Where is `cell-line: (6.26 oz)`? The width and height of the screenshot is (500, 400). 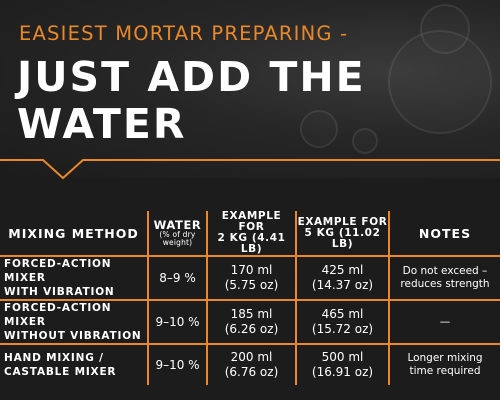
cell-line: (6.26 oz) is located at coordinates (251, 329).